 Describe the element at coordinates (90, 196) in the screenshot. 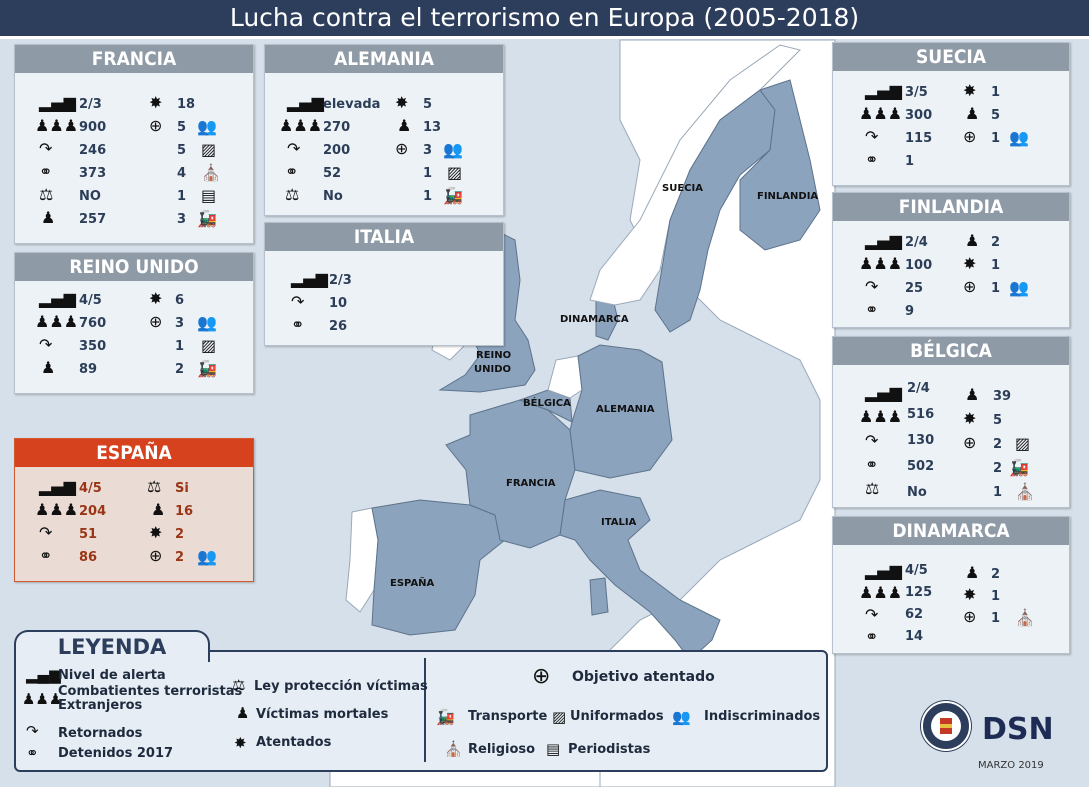

I see `value-law: NO` at that location.